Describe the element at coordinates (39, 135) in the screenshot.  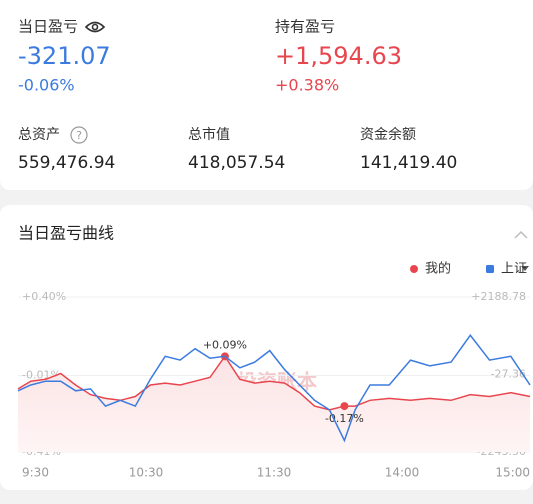
I see `stat-label: 总资产` at that location.